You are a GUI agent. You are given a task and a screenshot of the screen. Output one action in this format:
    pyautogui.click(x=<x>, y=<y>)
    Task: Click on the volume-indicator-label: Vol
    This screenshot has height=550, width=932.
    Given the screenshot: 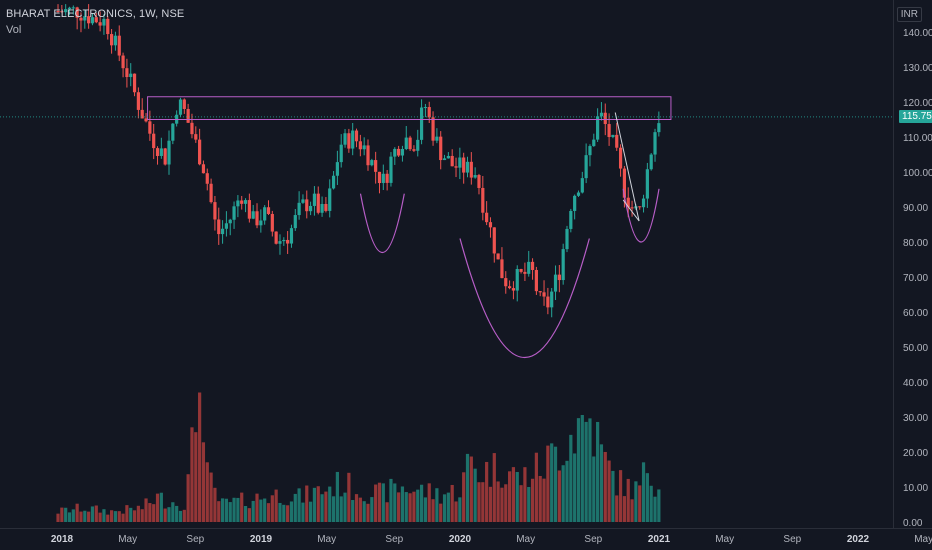 What is the action you would take?
    pyautogui.click(x=14, y=30)
    